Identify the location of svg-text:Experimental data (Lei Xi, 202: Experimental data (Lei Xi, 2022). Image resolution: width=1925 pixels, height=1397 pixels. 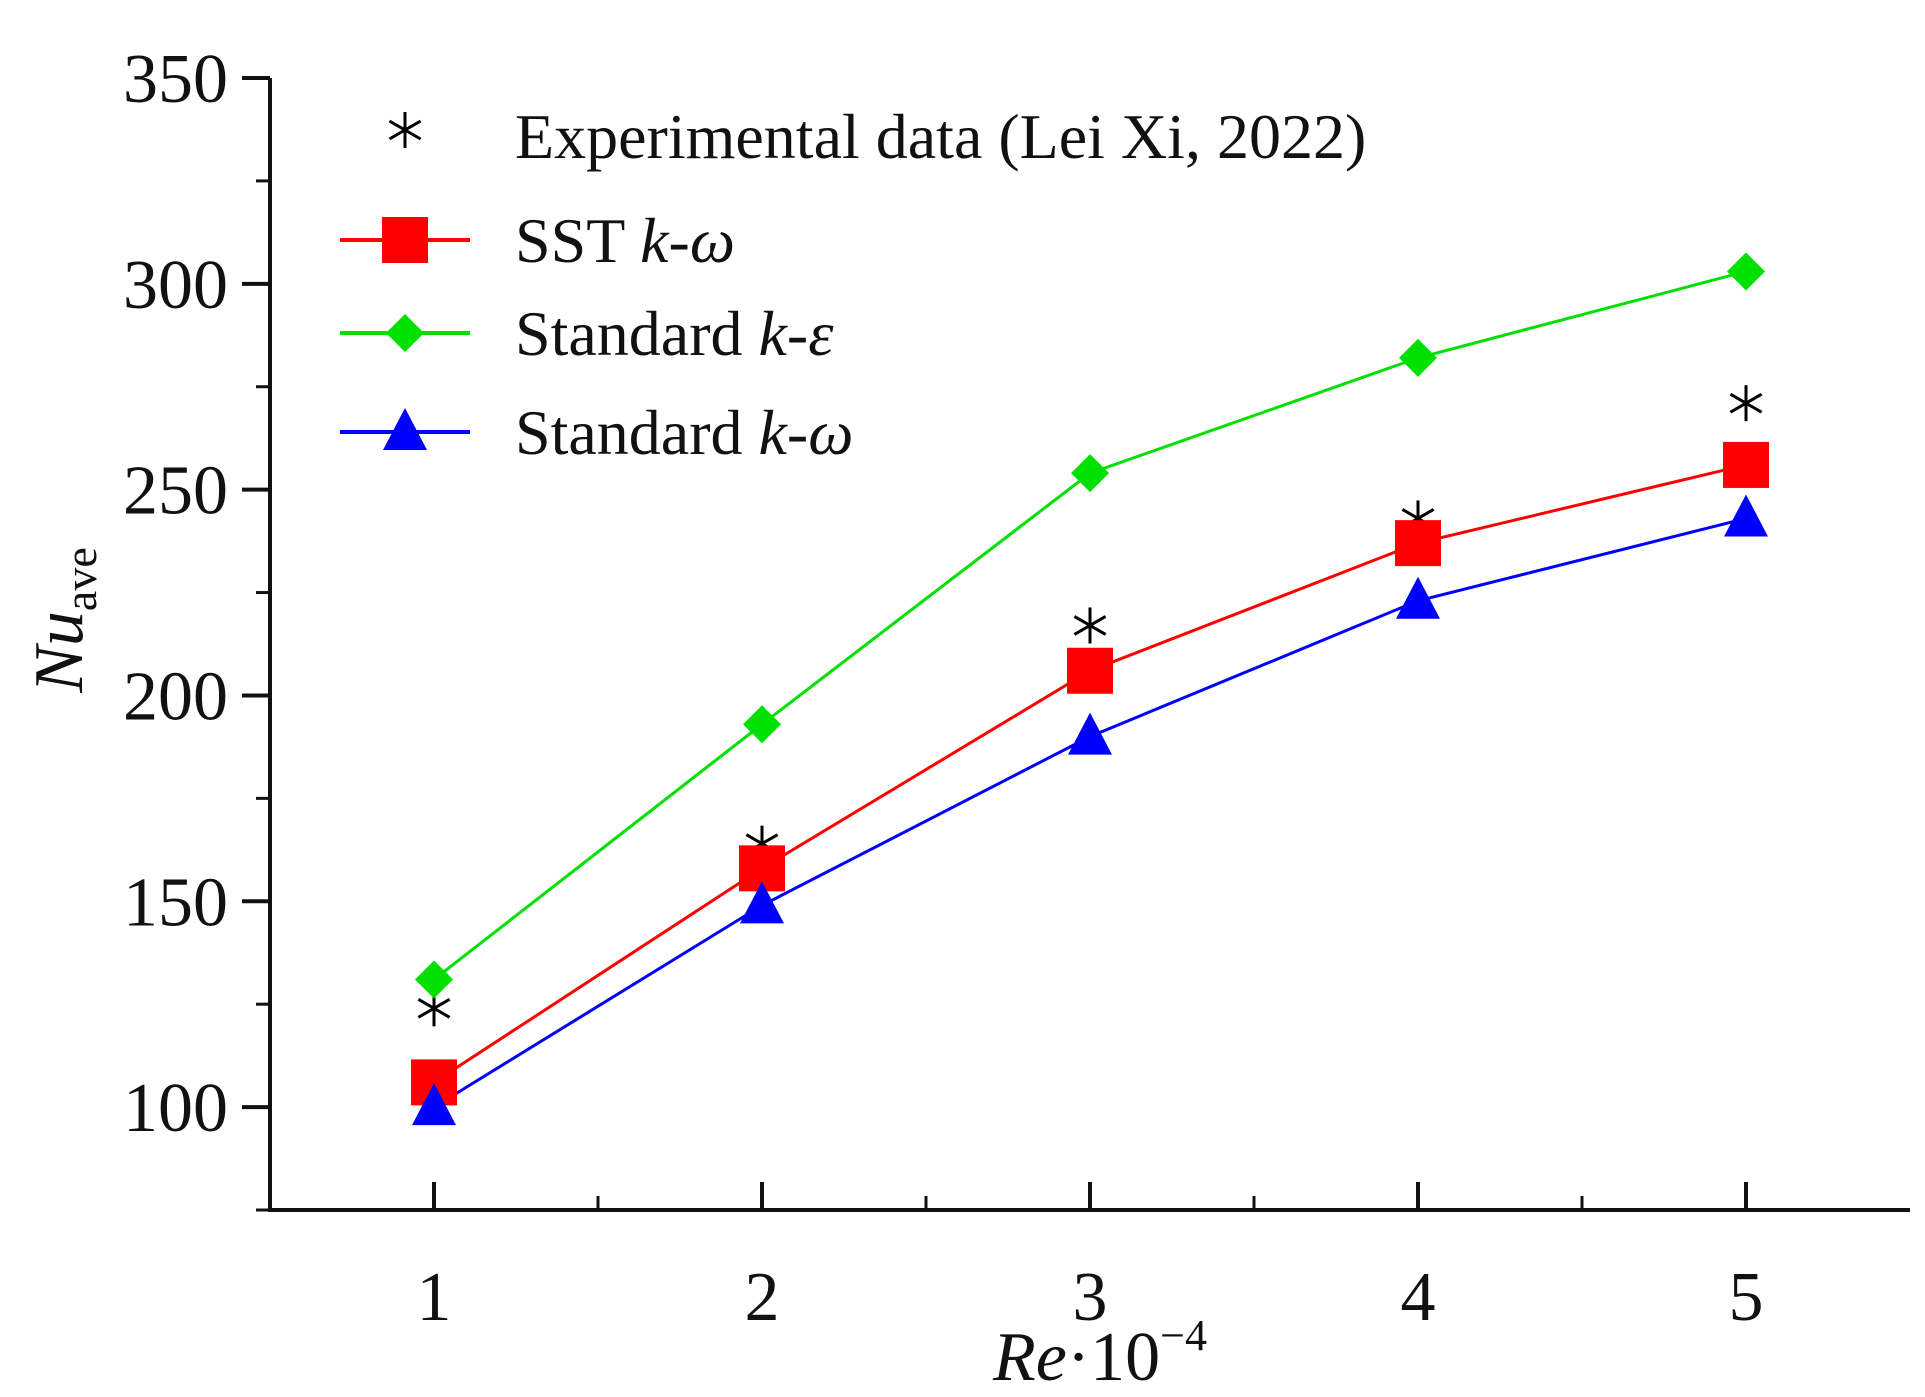
(940, 136).